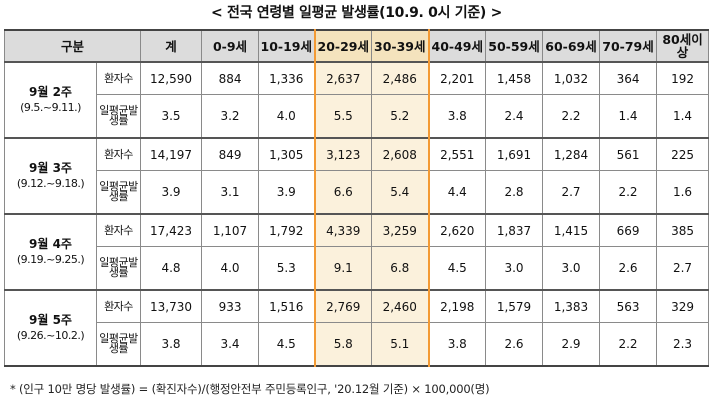  I want to click on cell-rate: 2.7, so click(571, 192).